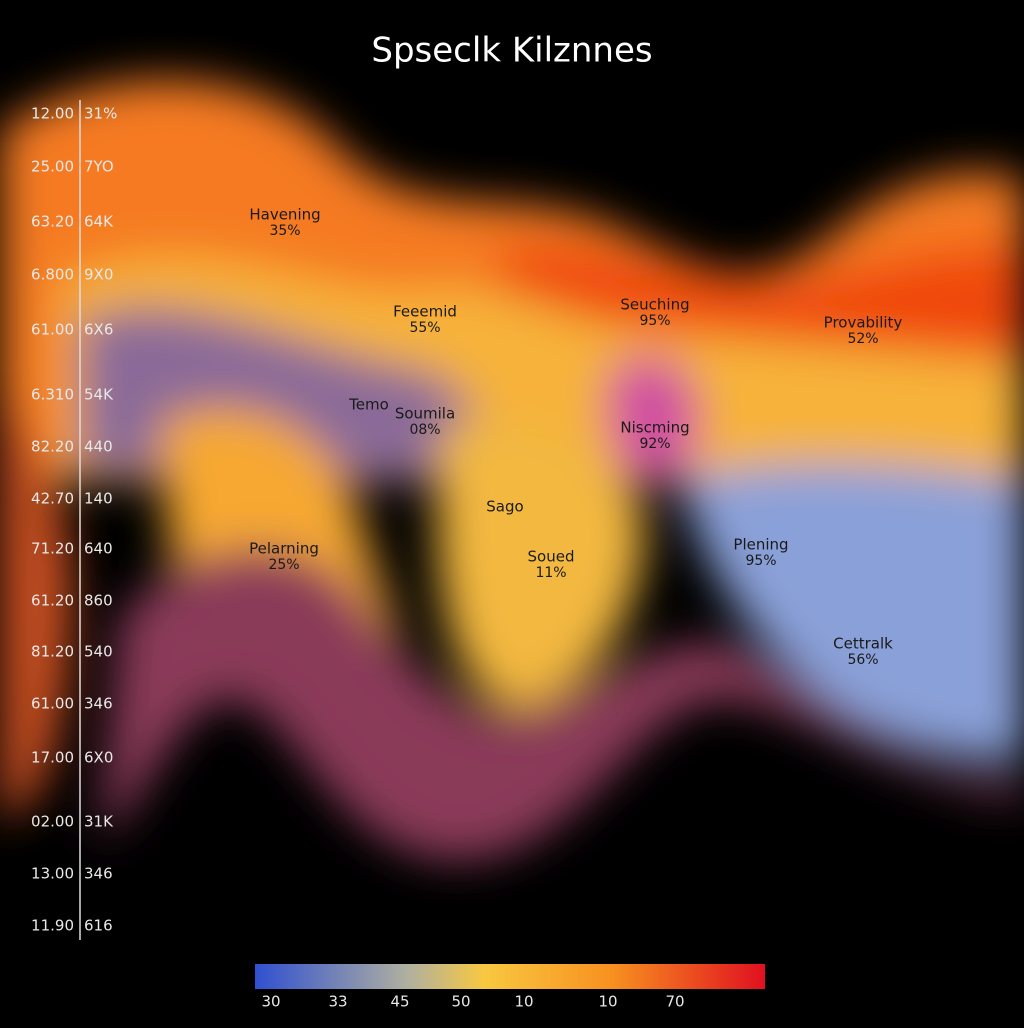  Describe the element at coordinates (98, 652) in the screenshot. I see `axis-code: 540` at that location.